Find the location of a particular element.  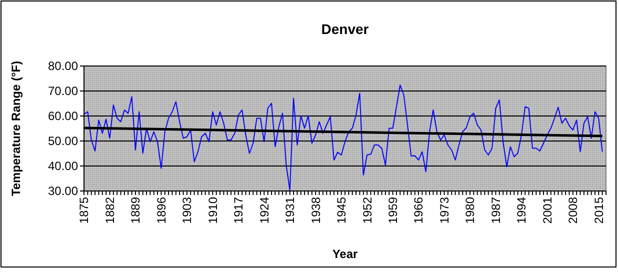

x-tick-label: 2001 is located at coordinates (547, 210).